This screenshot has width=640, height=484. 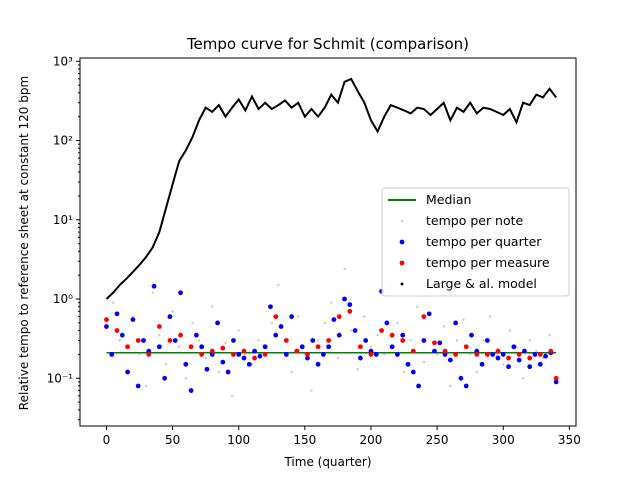 I want to click on chart-title: Tempo curve for Schmit (comparison), so click(x=327, y=44).